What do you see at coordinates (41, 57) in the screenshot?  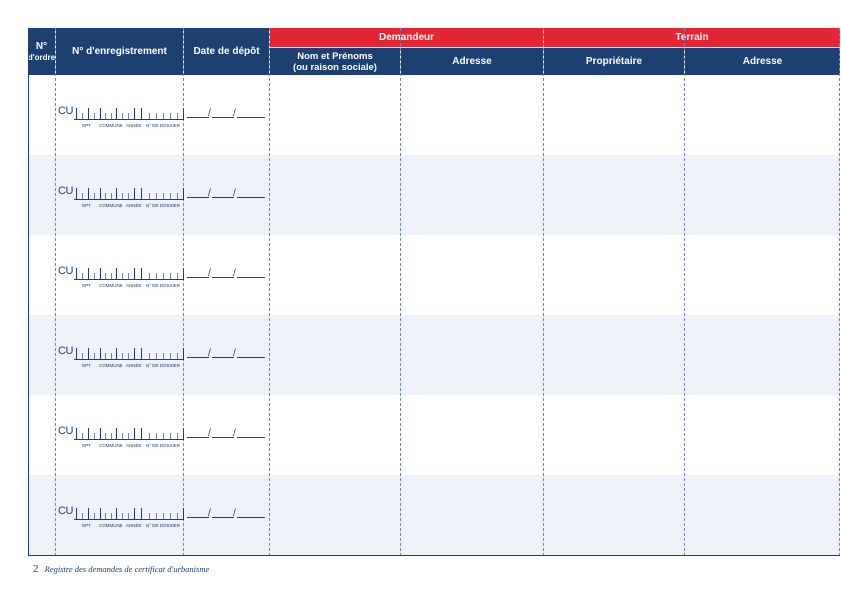 I see `header-order-line2: d'ordre` at bounding box center [41, 57].